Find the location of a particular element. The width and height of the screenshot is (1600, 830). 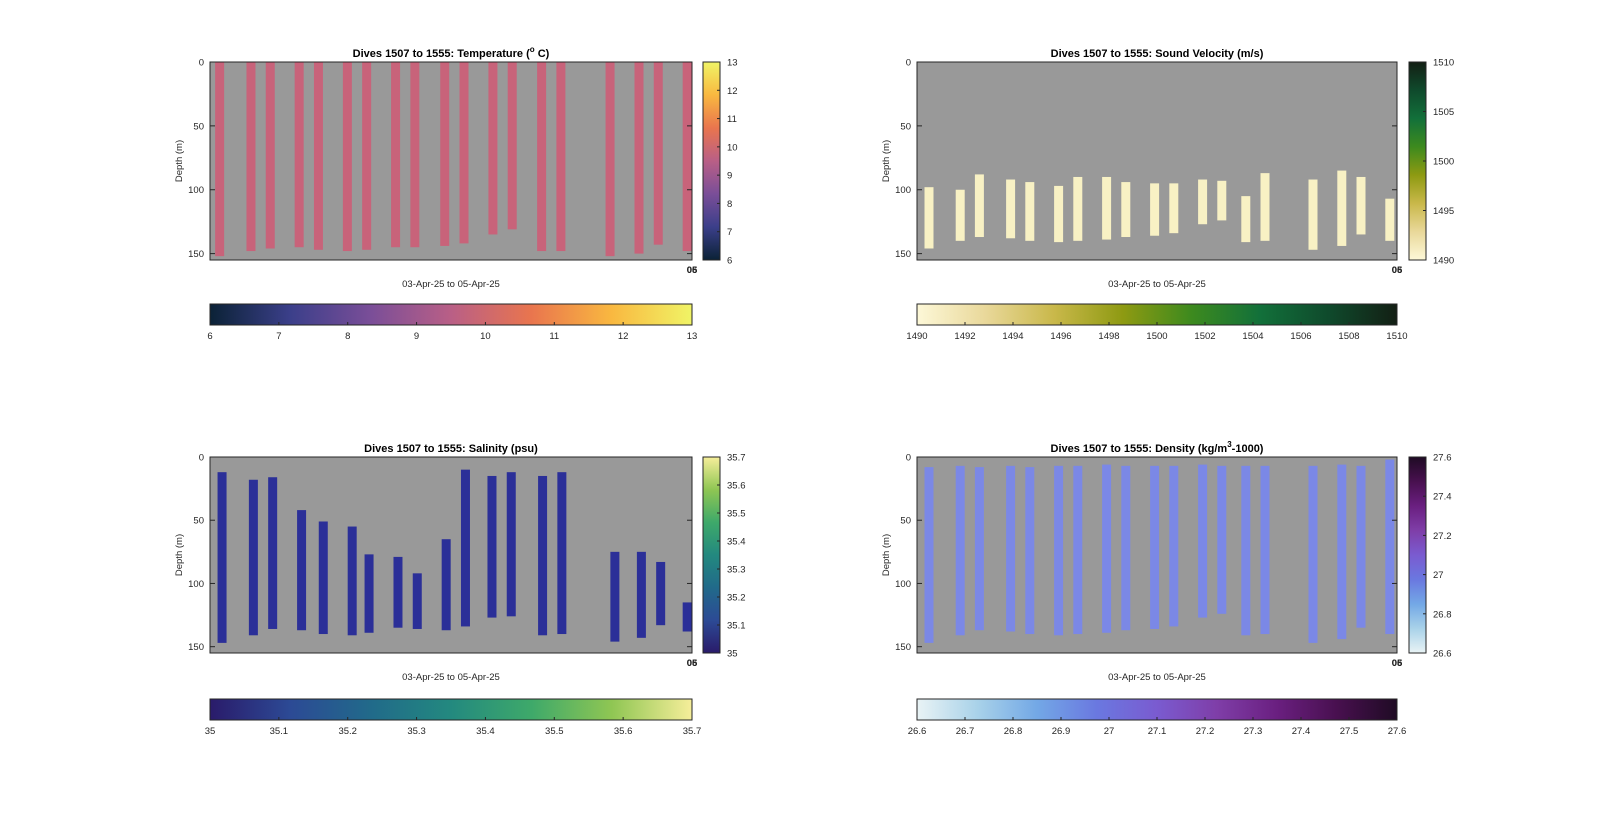

colorbar-tick-label: 1495 is located at coordinates (1443, 211).